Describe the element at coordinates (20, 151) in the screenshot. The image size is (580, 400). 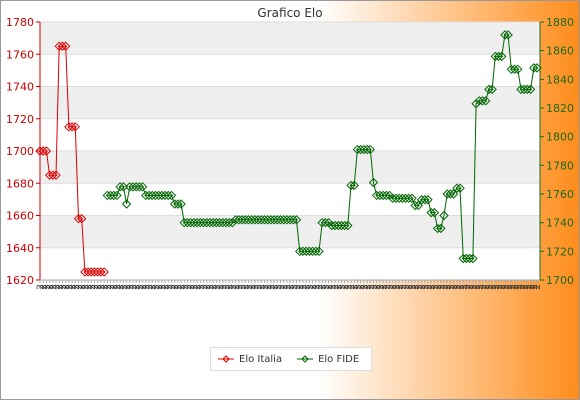
I see `left-axis-tick-label: 1700` at that location.